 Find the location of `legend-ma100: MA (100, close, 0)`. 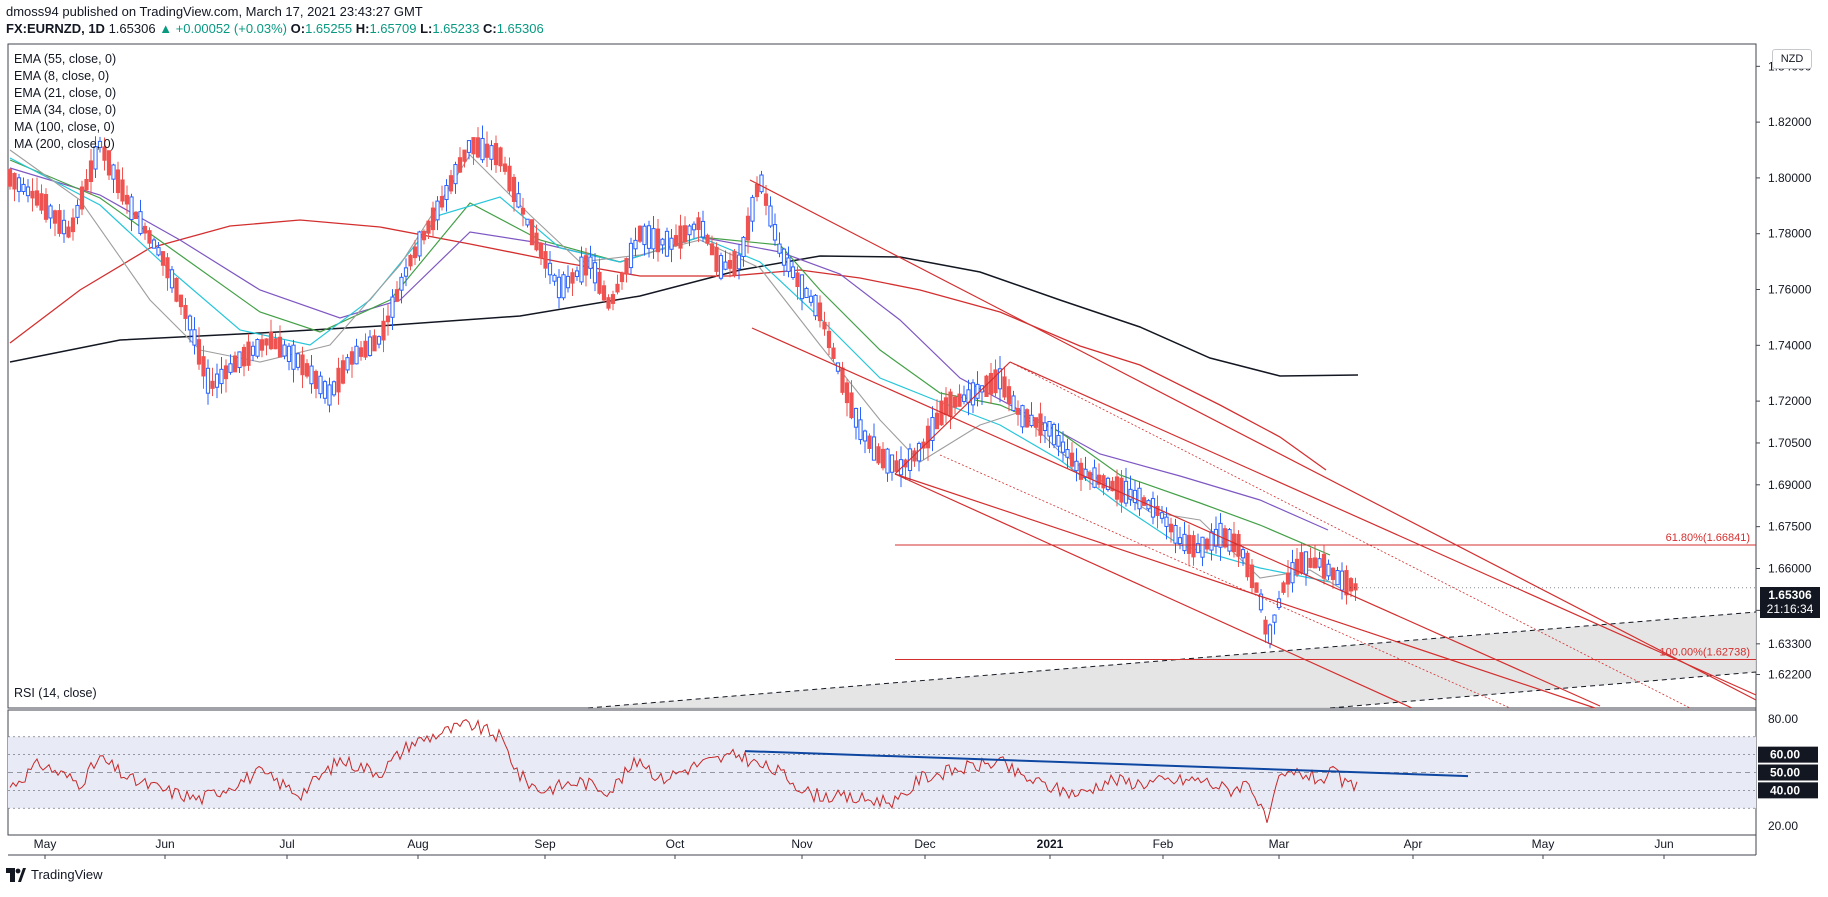

legend-ma100: MA (100, close, 0) is located at coordinates (64, 127).